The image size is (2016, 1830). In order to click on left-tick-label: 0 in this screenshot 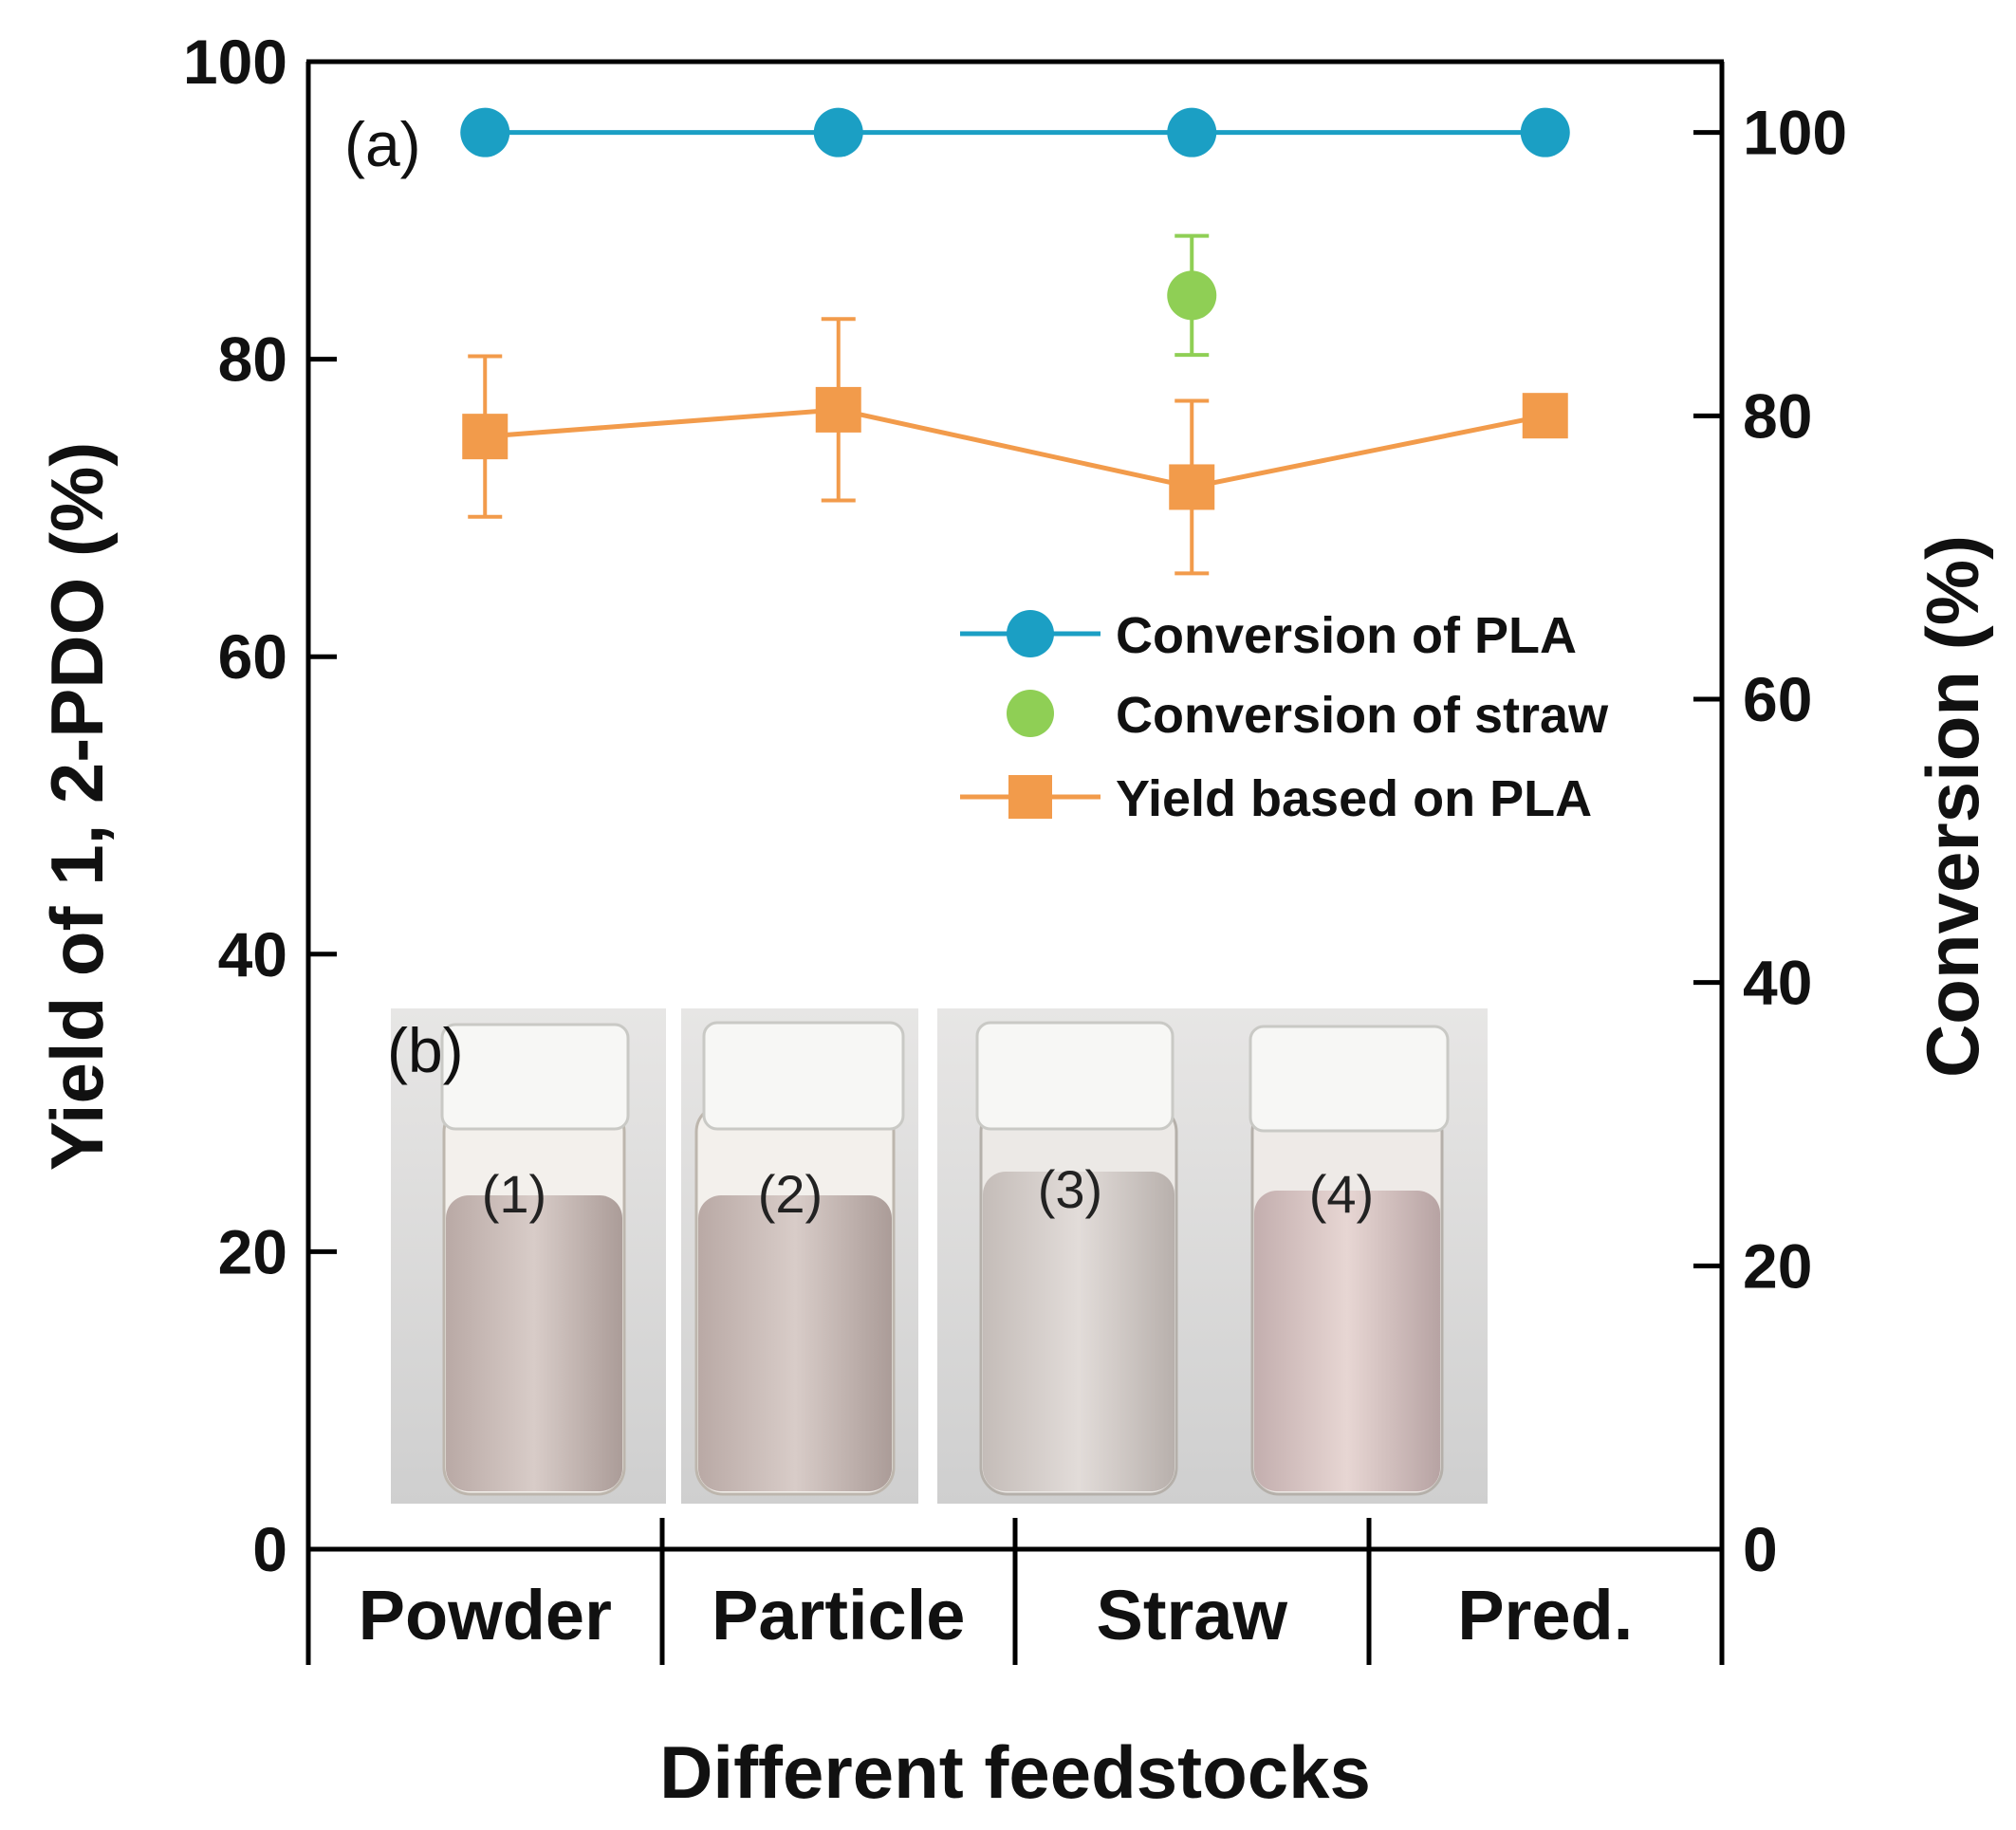, I will do `click(269, 1549)`.